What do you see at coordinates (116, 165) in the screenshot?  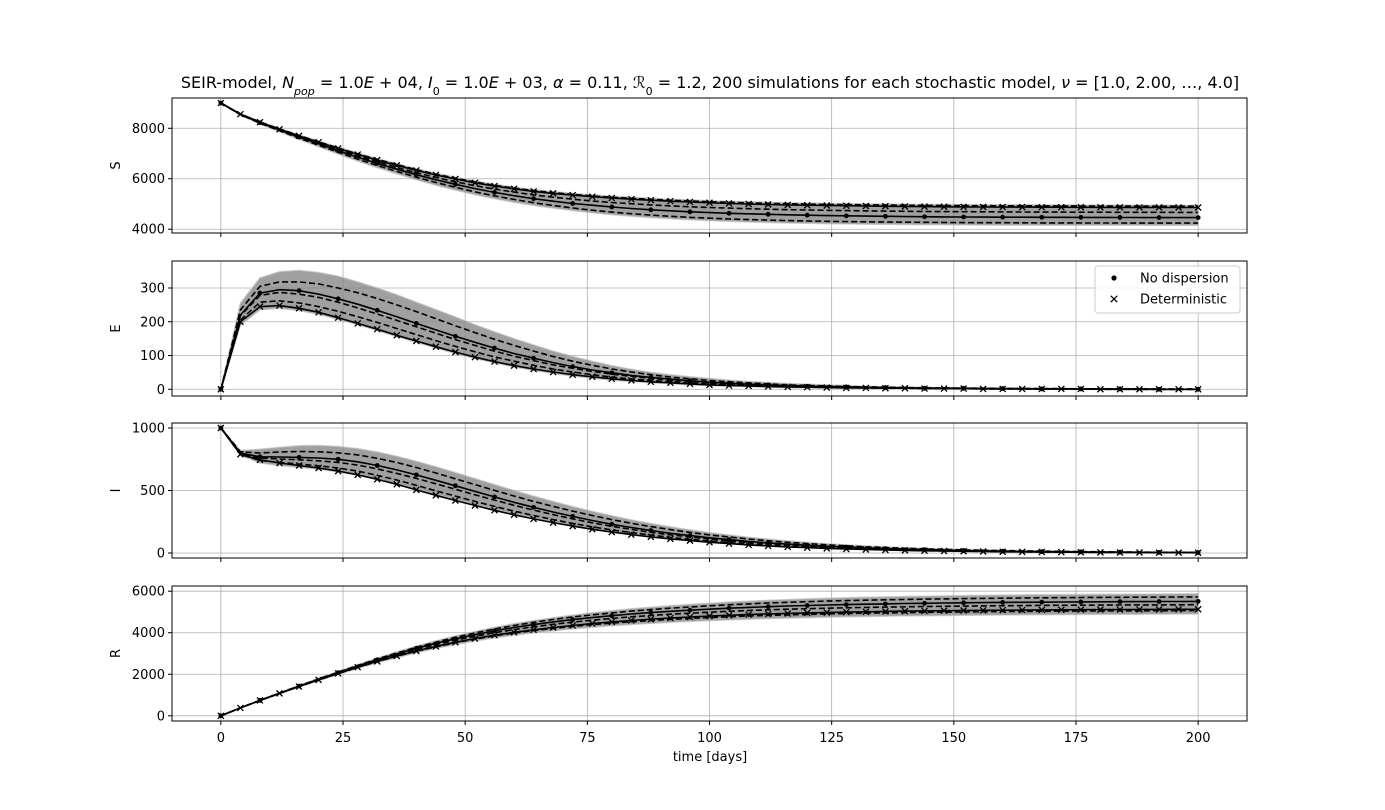 I see `y-axis-label: S` at bounding box center [116, 165].